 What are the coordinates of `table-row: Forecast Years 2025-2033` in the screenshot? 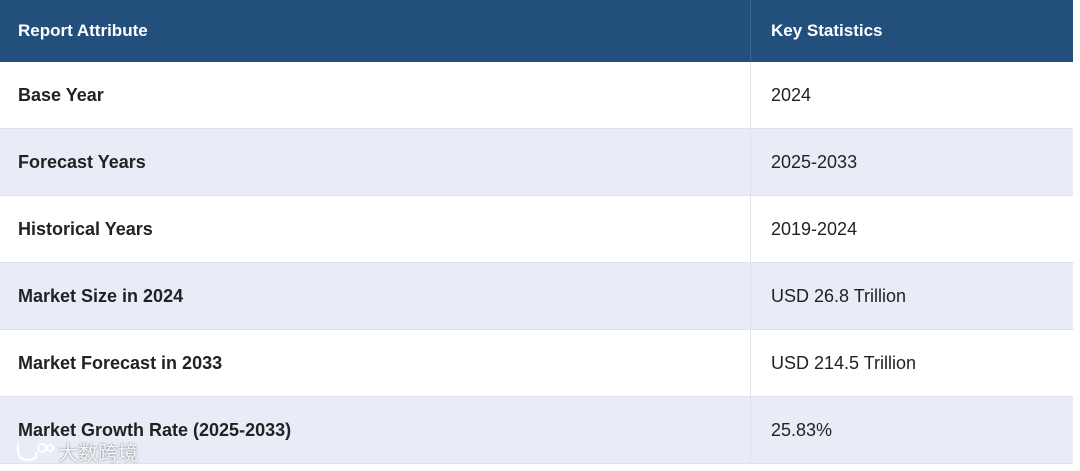 It's located at (536, 162).